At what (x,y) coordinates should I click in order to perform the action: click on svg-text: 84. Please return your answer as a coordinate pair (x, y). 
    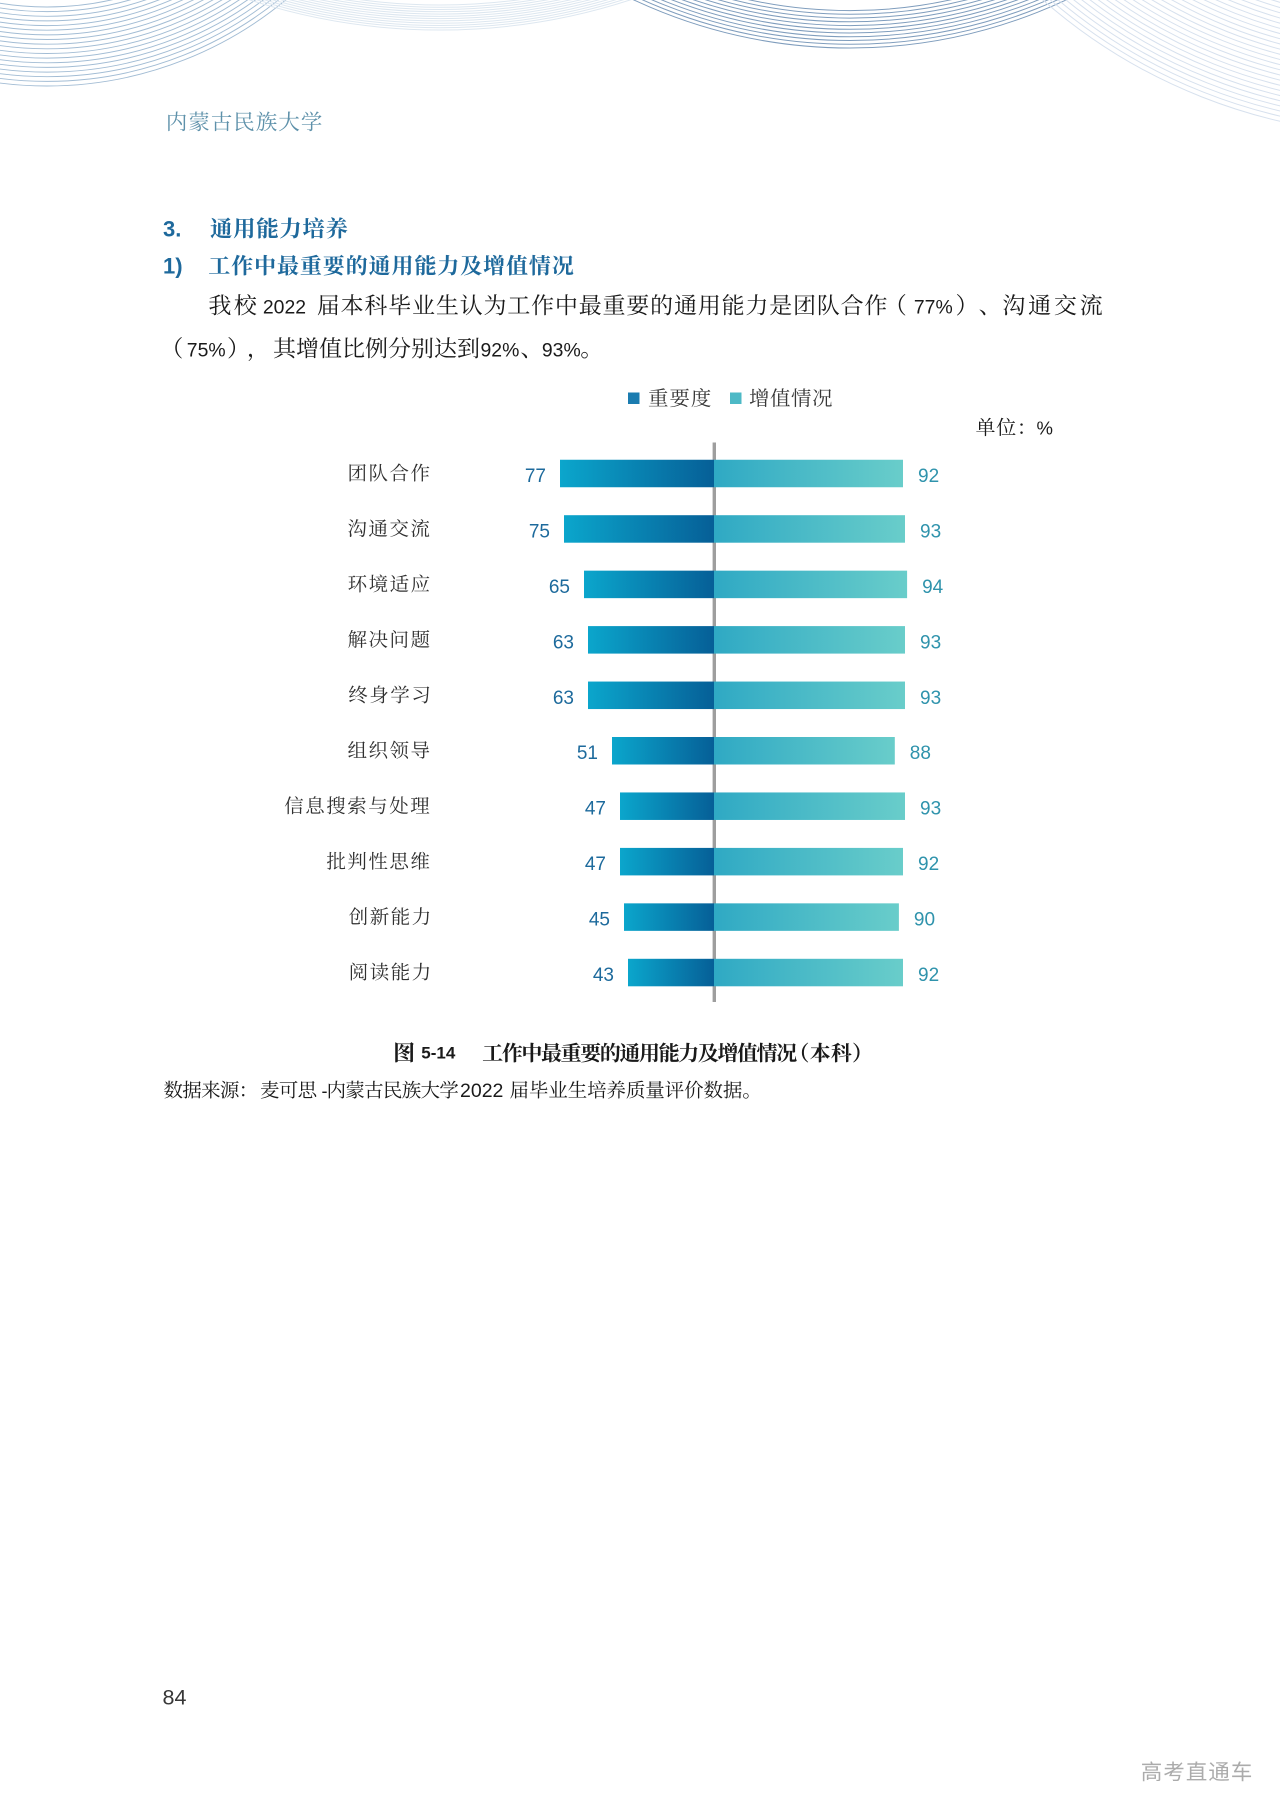
    Looking at the image, I should click on (175, 1698).